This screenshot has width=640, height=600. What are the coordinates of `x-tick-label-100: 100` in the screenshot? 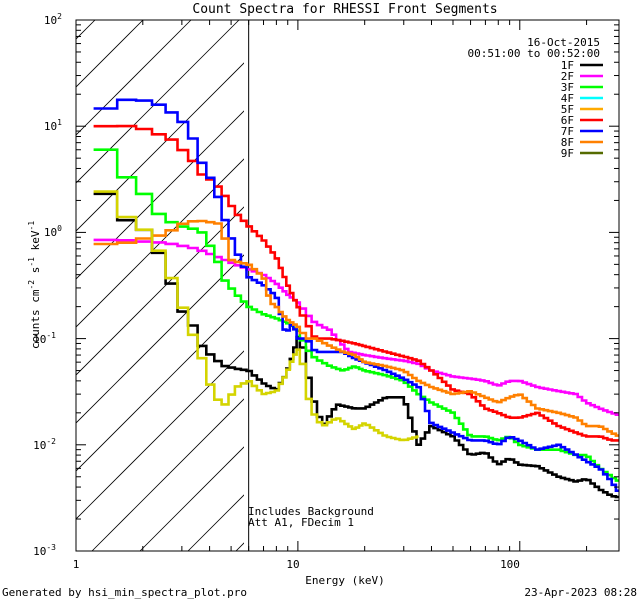 It's located at (510, 564).